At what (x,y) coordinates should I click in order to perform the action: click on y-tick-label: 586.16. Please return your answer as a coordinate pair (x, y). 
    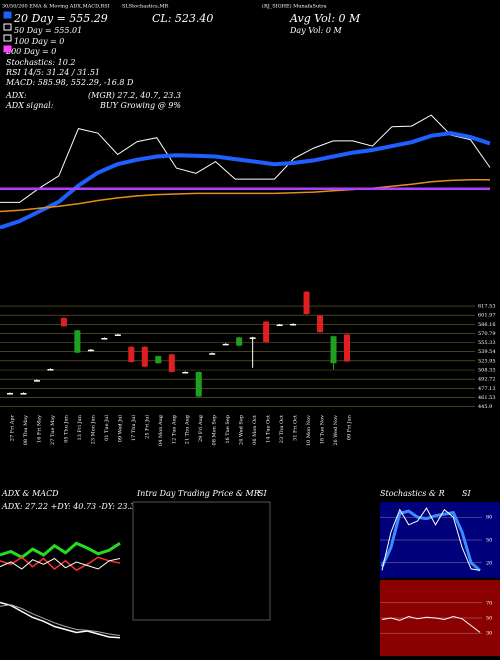
    Looking at the image, I should click on (487, 325).